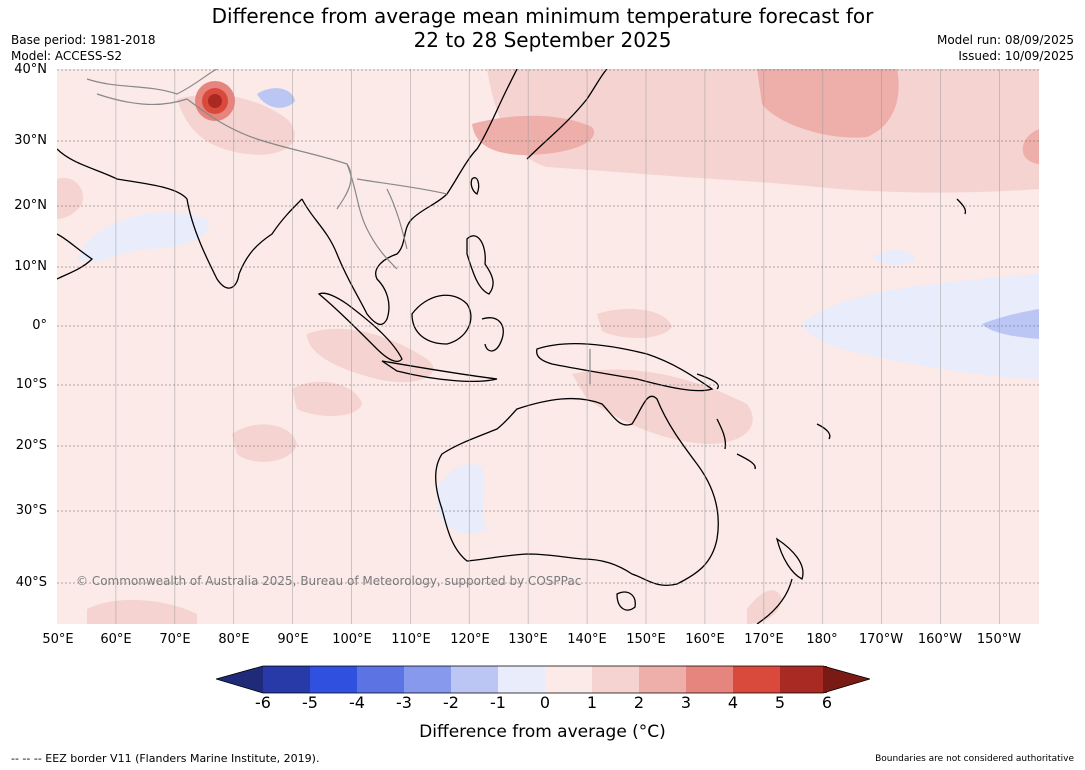 This screenshot has width=1085, height=770. Describe the element at coordinates (263, 702) in the screenshot. I see `colorbar-label: -6` at that location.